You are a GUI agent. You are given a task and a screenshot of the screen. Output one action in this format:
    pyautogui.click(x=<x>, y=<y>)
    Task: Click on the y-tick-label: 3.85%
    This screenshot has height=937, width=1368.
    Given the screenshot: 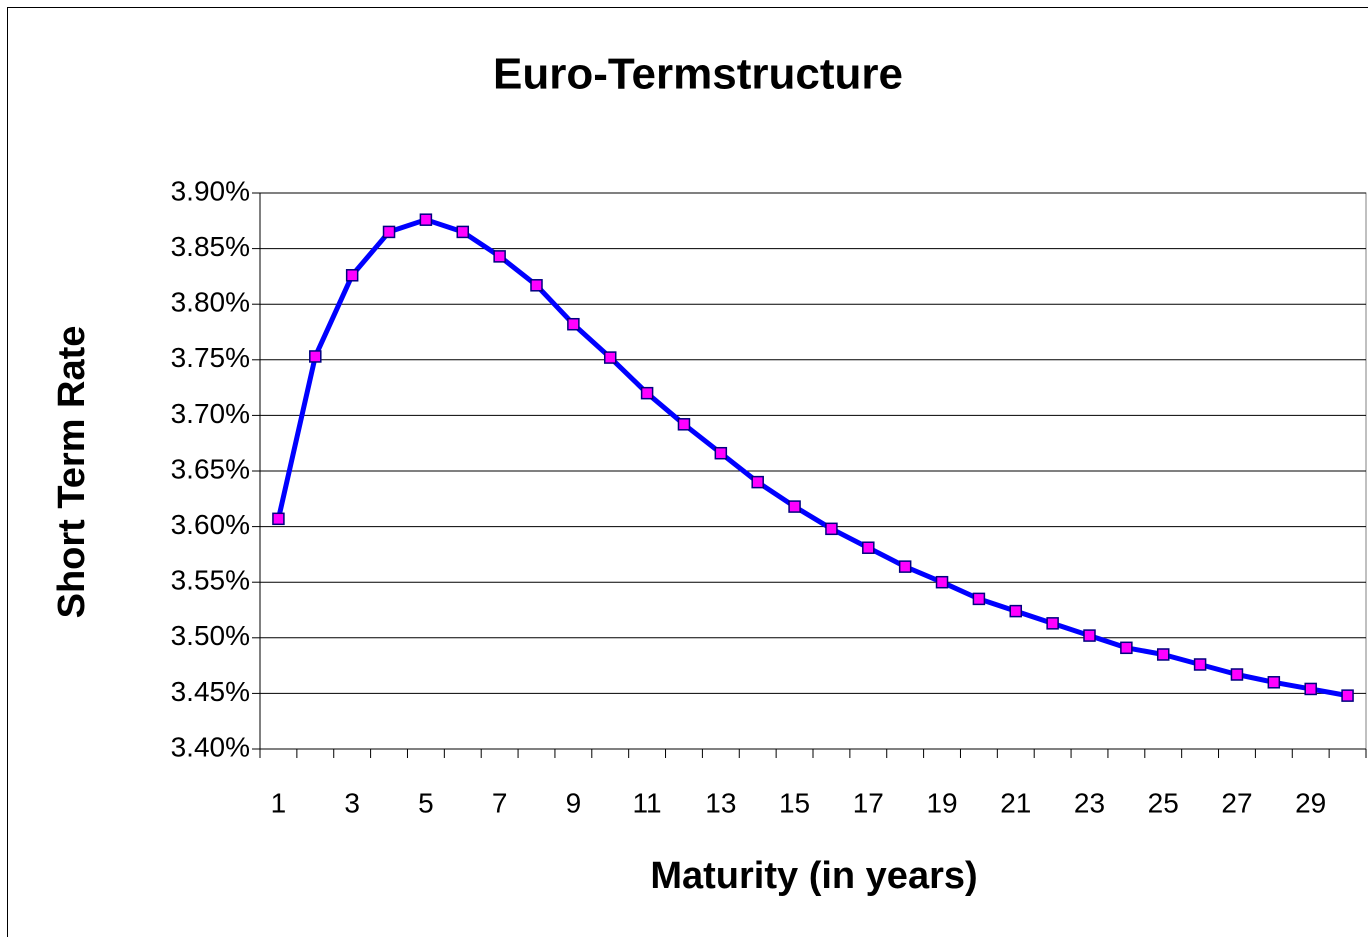 What is the action you would take?
    pyautogui.click(x=210, y=246)
    